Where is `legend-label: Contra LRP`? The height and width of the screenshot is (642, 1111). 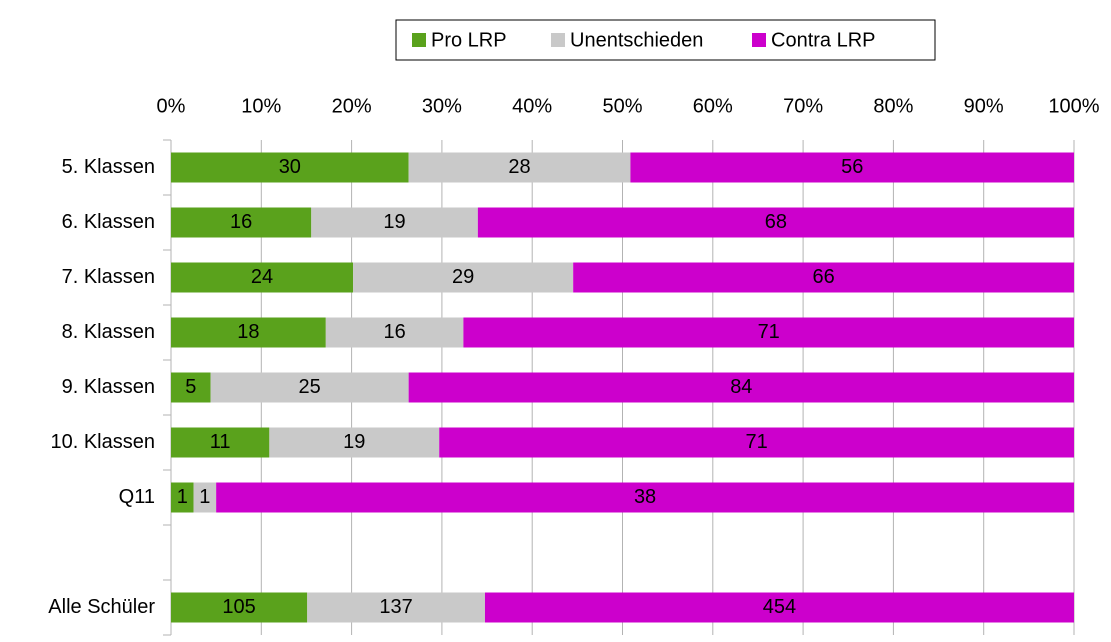
legend-label: Contra LRP is located at coordinates (823, 40).